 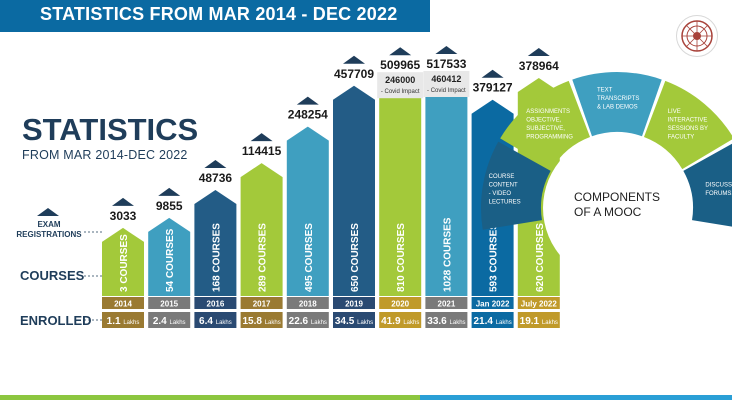 I want to click on year-label-2: 2016, so click(x=216, y=304).